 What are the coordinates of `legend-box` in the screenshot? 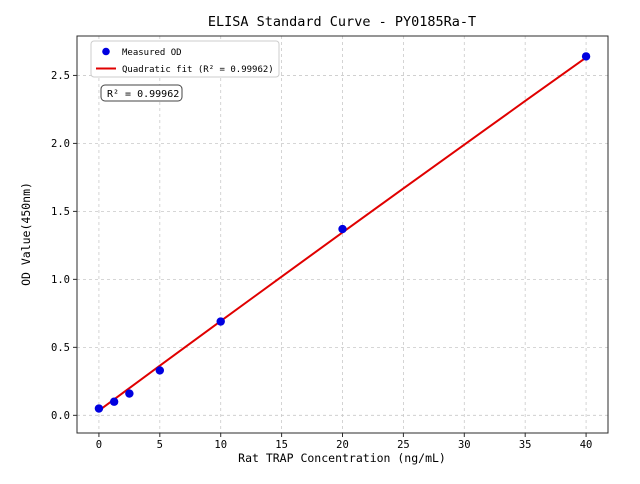 It's located at (185, 59).